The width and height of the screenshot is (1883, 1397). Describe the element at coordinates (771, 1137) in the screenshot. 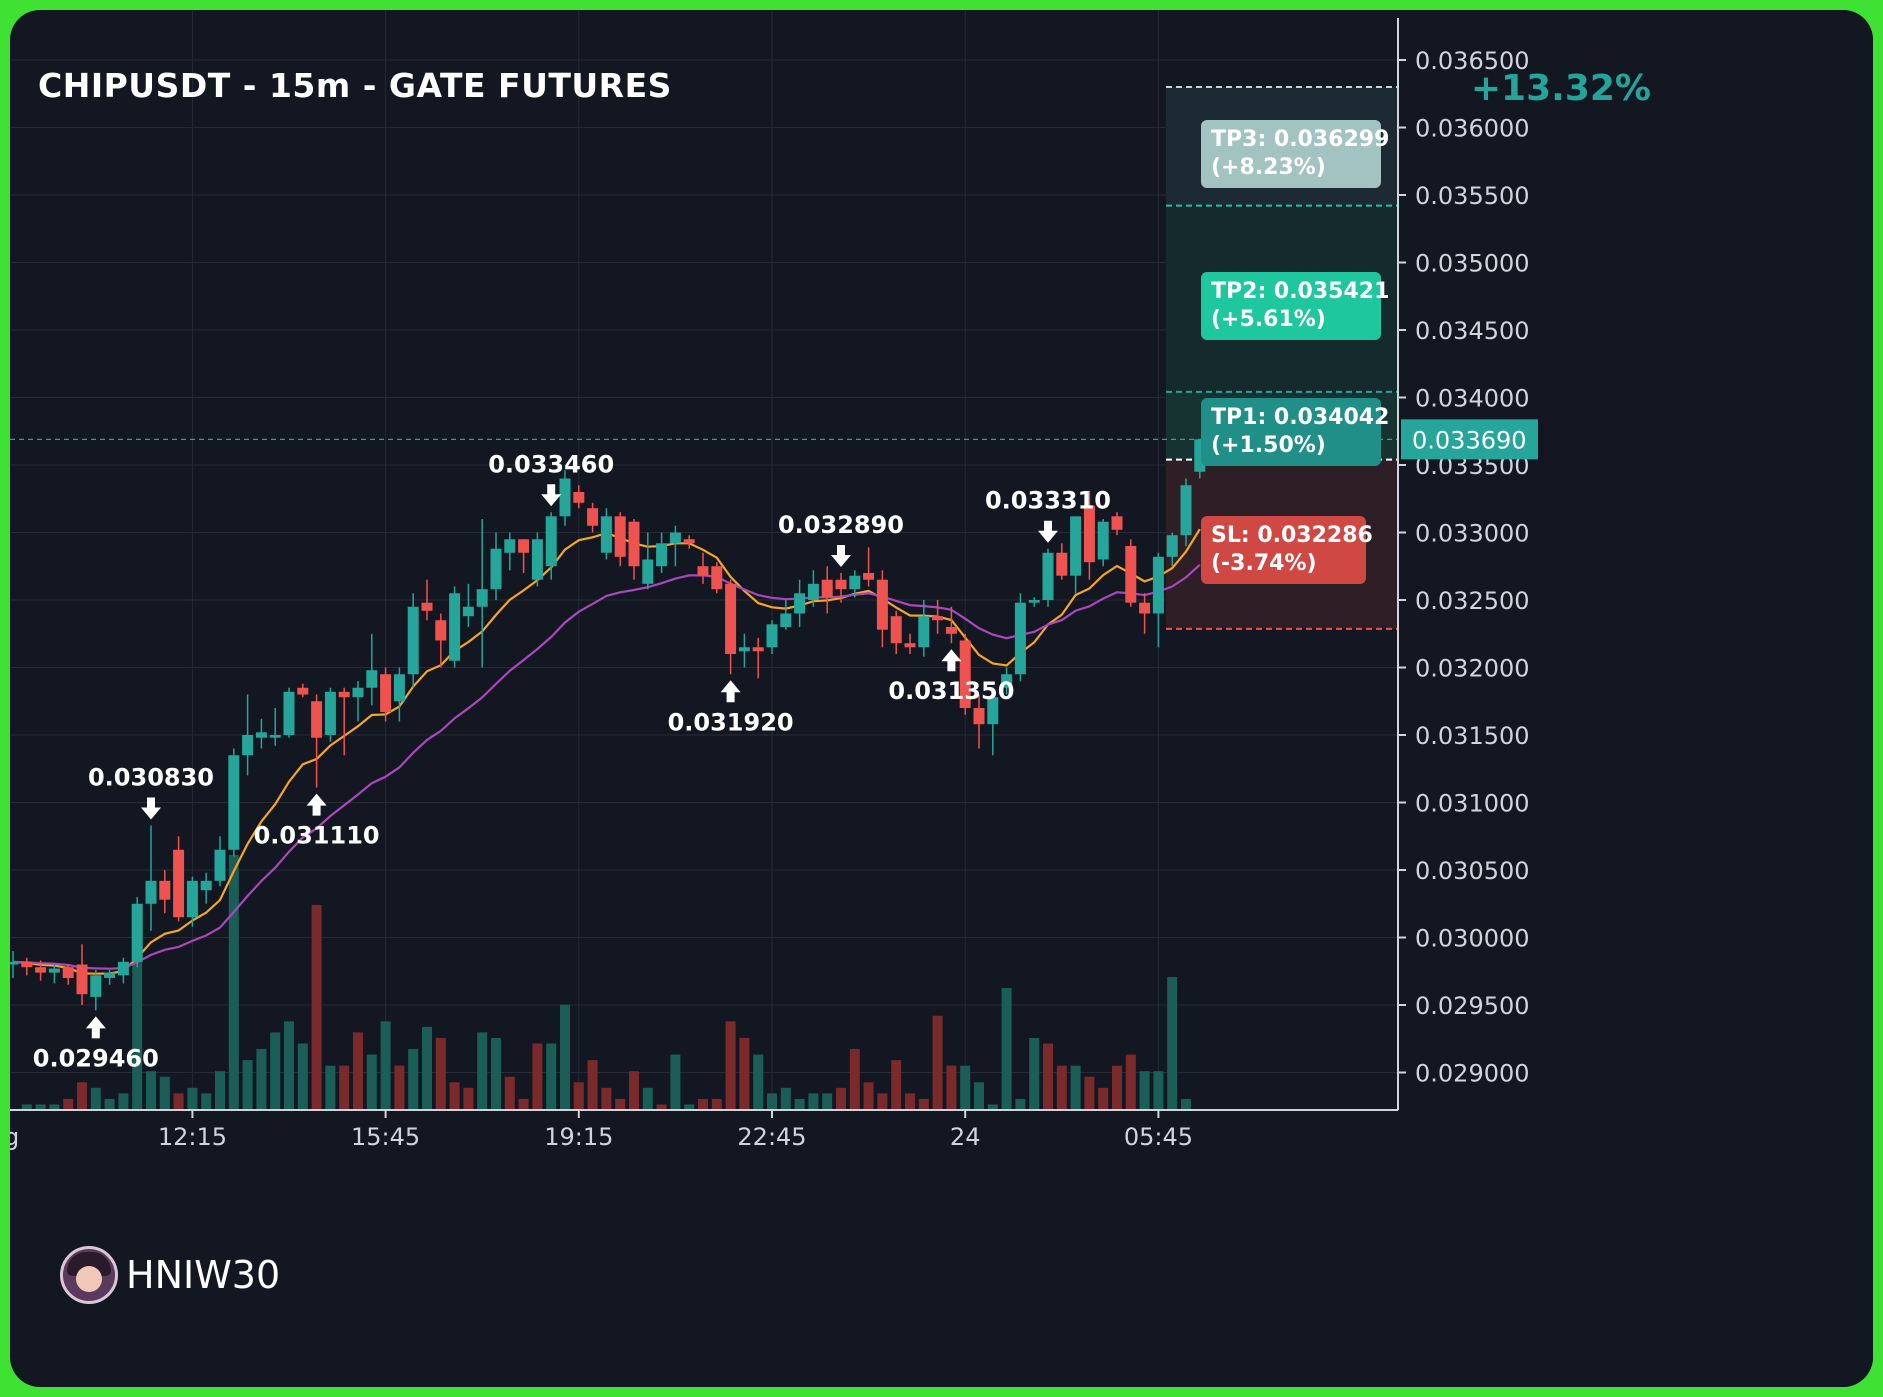

I see `time-tick-label: 22:45` at that location.